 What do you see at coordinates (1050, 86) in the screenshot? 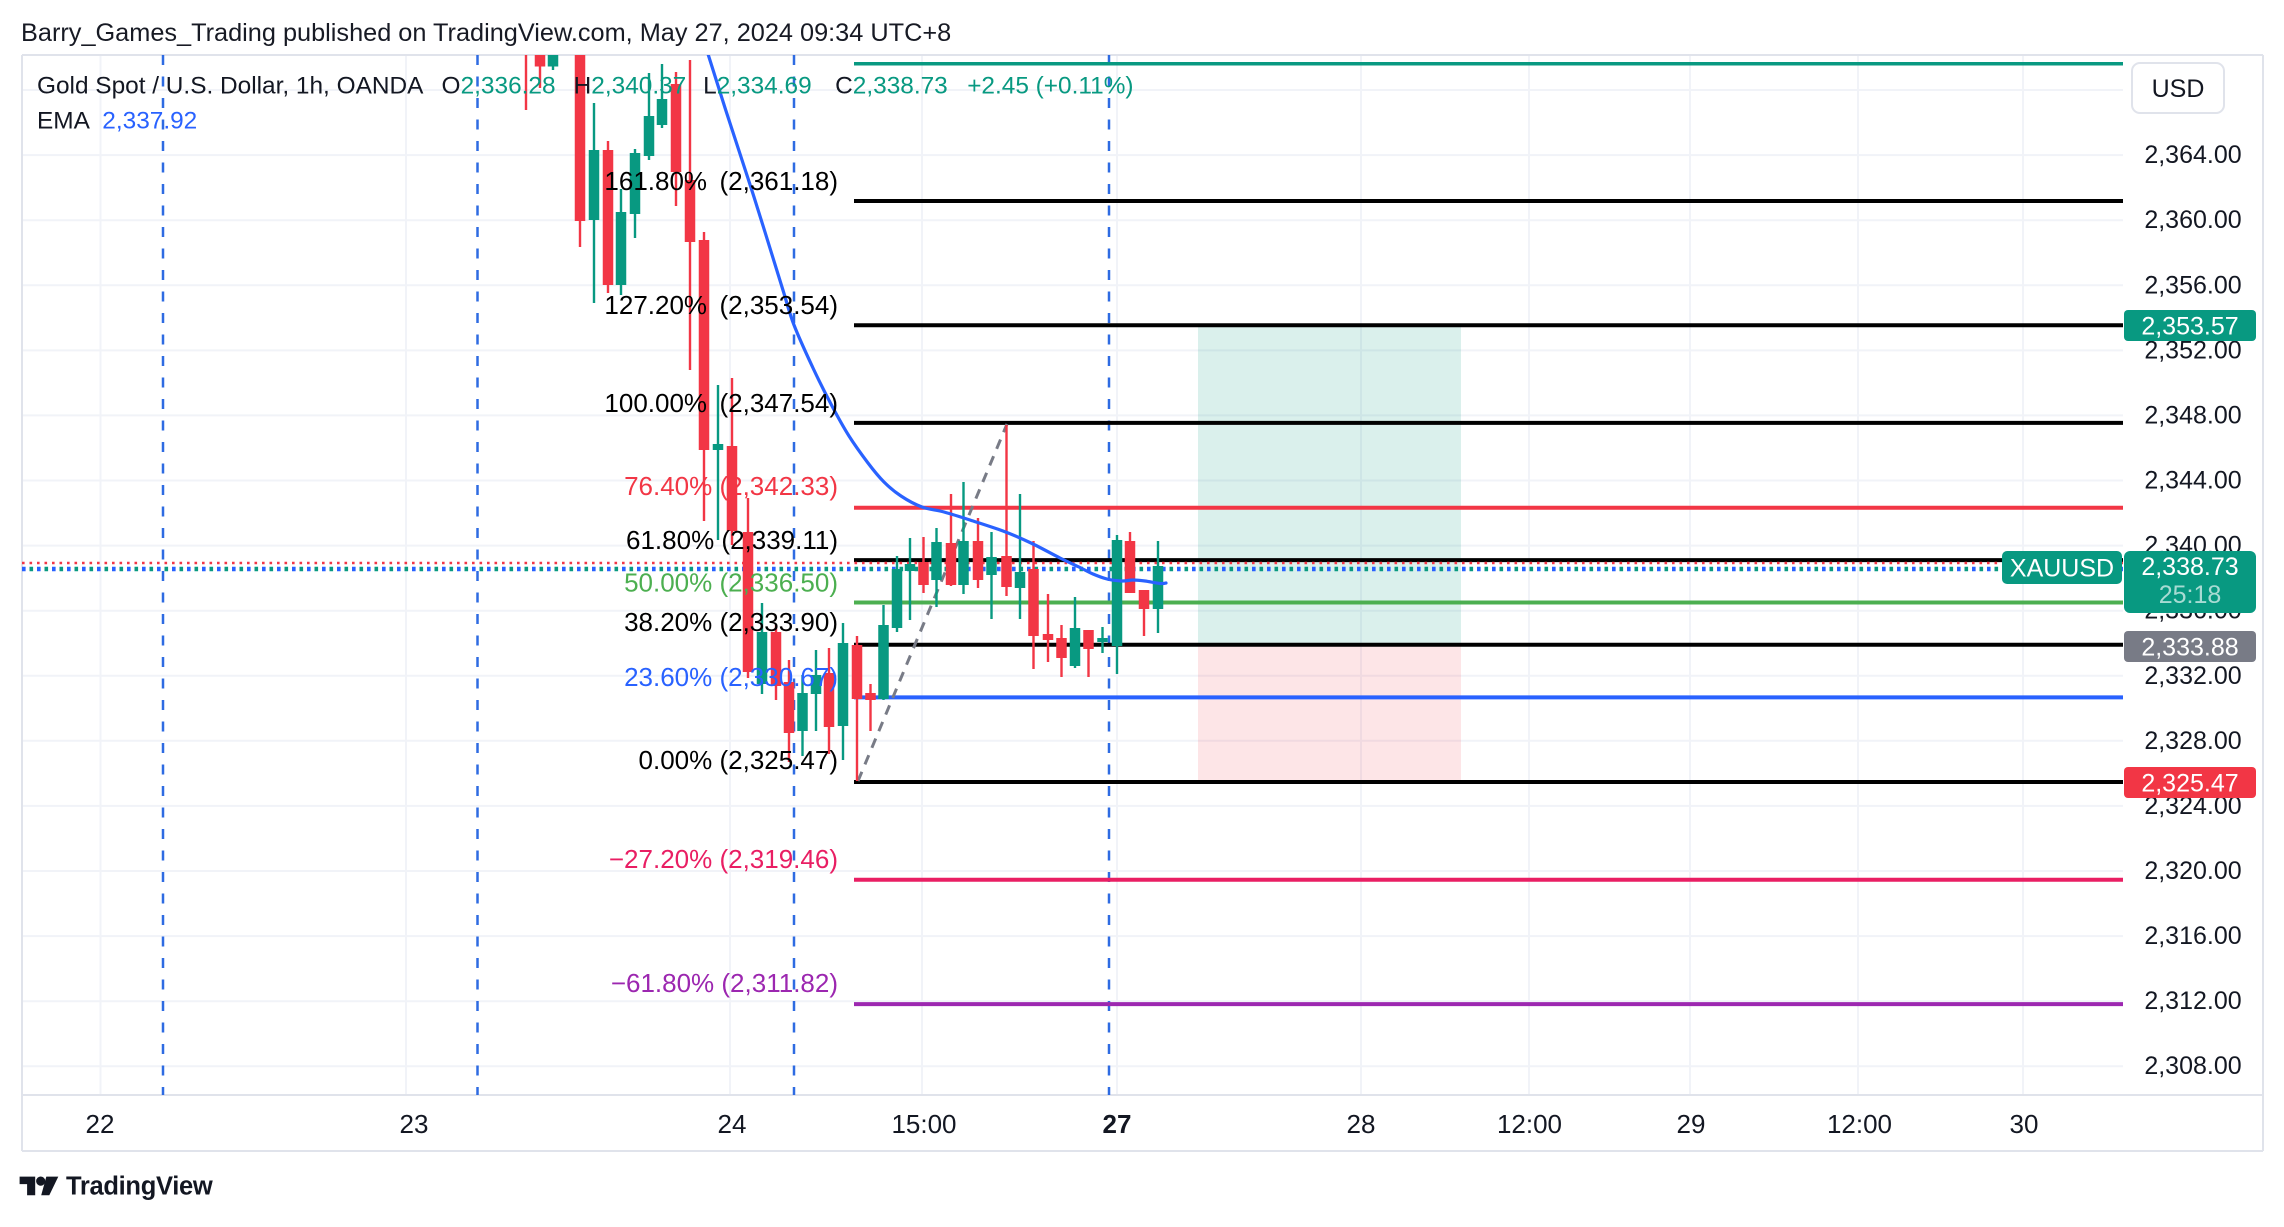
I see `svg-text: +2.45 (+0.11%)` at bounding box center [1050, 86].